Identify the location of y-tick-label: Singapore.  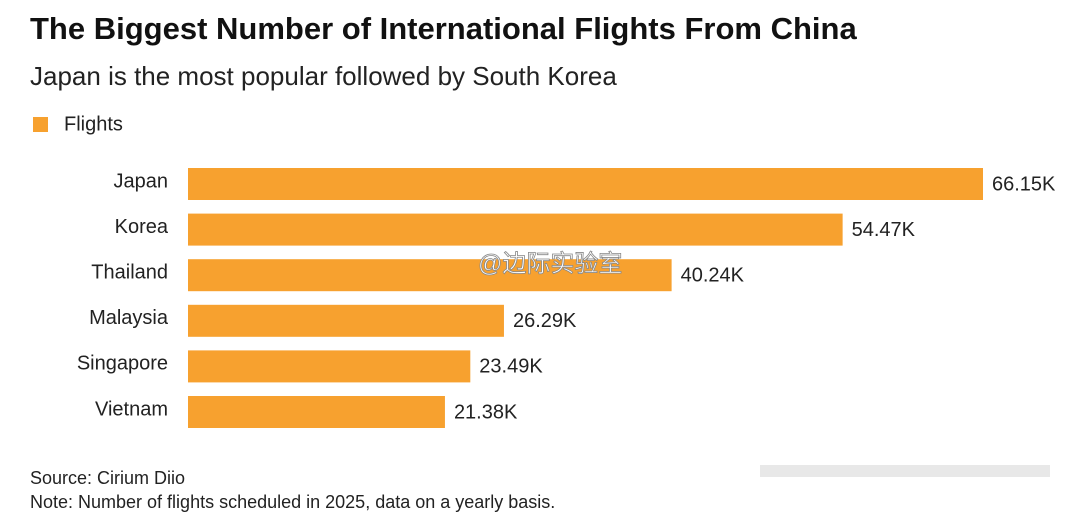
(122, 364).